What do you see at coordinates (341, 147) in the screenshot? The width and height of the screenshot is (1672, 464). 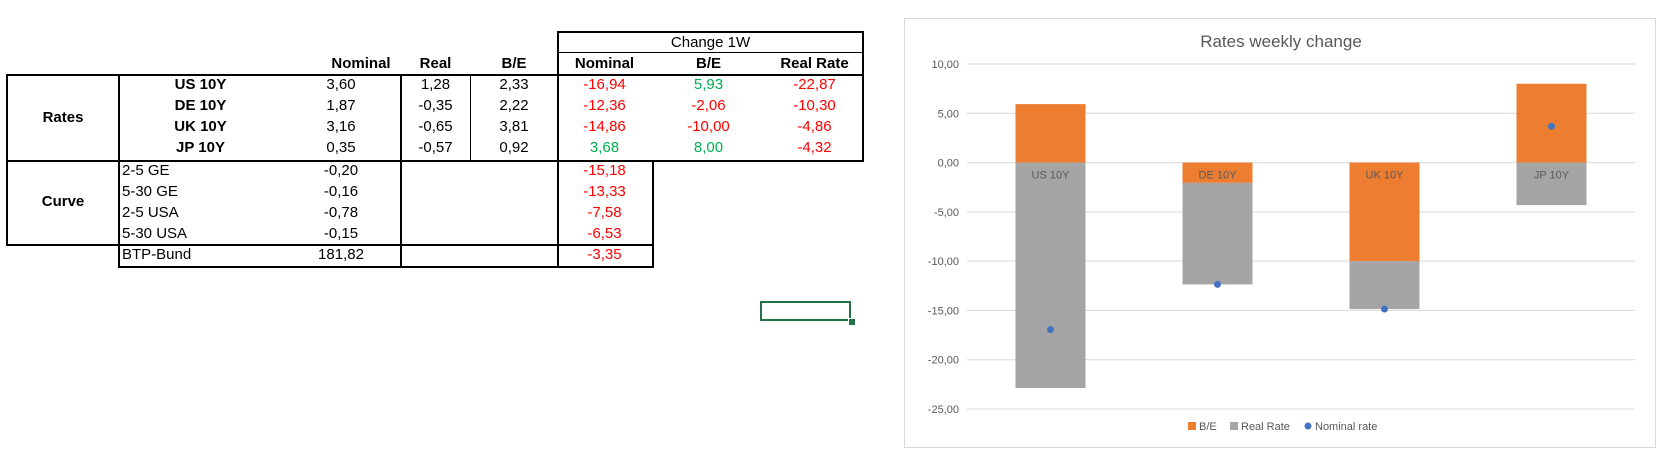 I see `nominal-value: 0,35` at bounding box center [341, 147].